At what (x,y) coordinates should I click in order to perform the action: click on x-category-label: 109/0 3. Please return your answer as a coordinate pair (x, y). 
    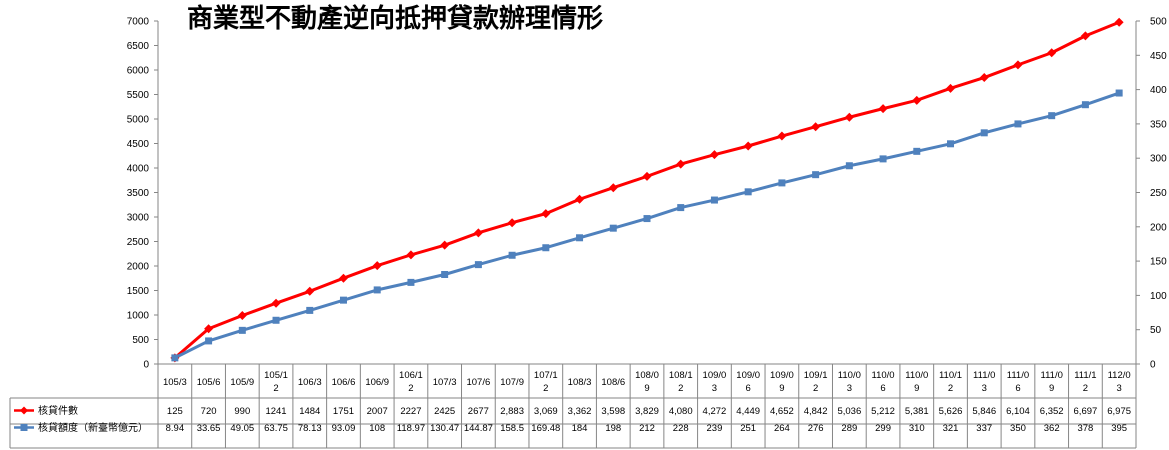
    Looking at the image, I should click on (715, 382).